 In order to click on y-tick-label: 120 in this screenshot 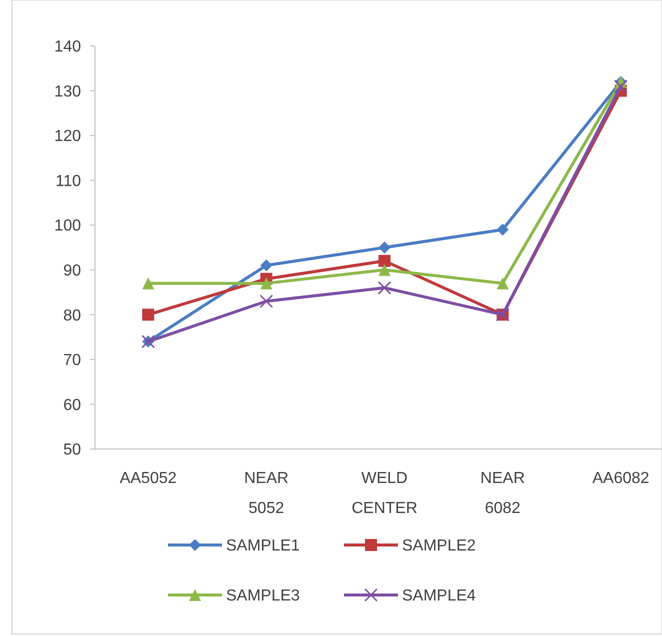, I will do `click(68, 137)`.